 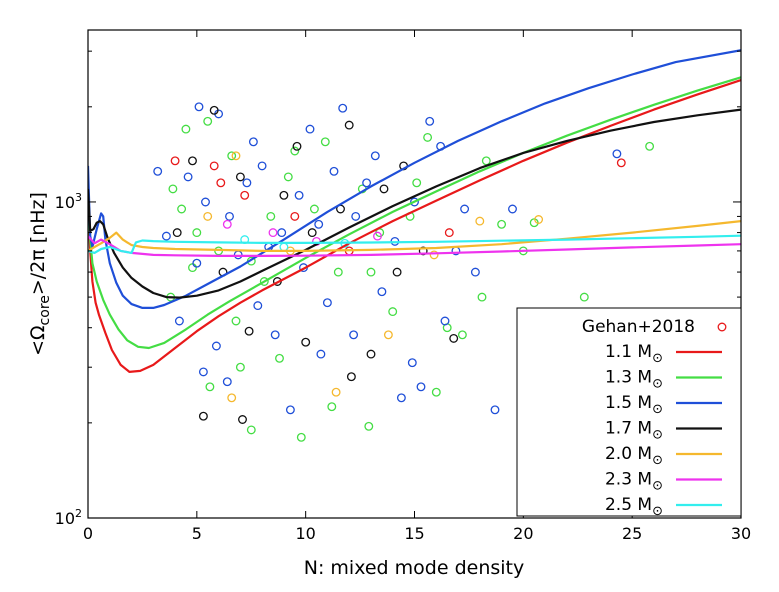 What do you see at coordinates (197, 533) in the screenshot?
I see `x-tick-label: 5` at bounding box center [197, 533].